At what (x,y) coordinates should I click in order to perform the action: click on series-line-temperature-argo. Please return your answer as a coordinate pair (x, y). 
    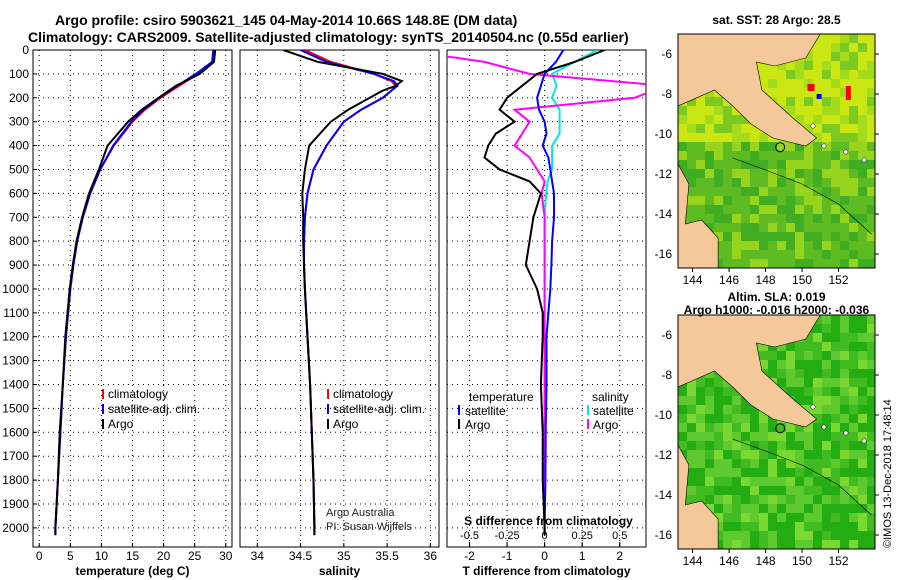
    Looking at the image, I should click on (544, 293).